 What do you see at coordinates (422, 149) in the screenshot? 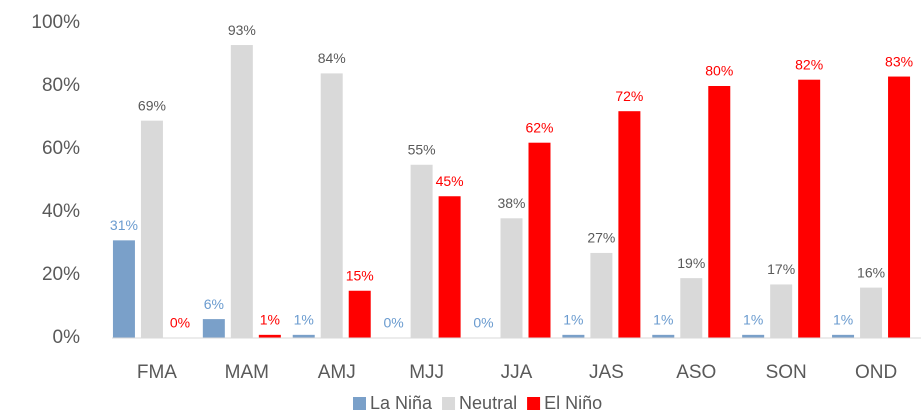
I see `value-label: 55%` at bounding box center [422, 149].